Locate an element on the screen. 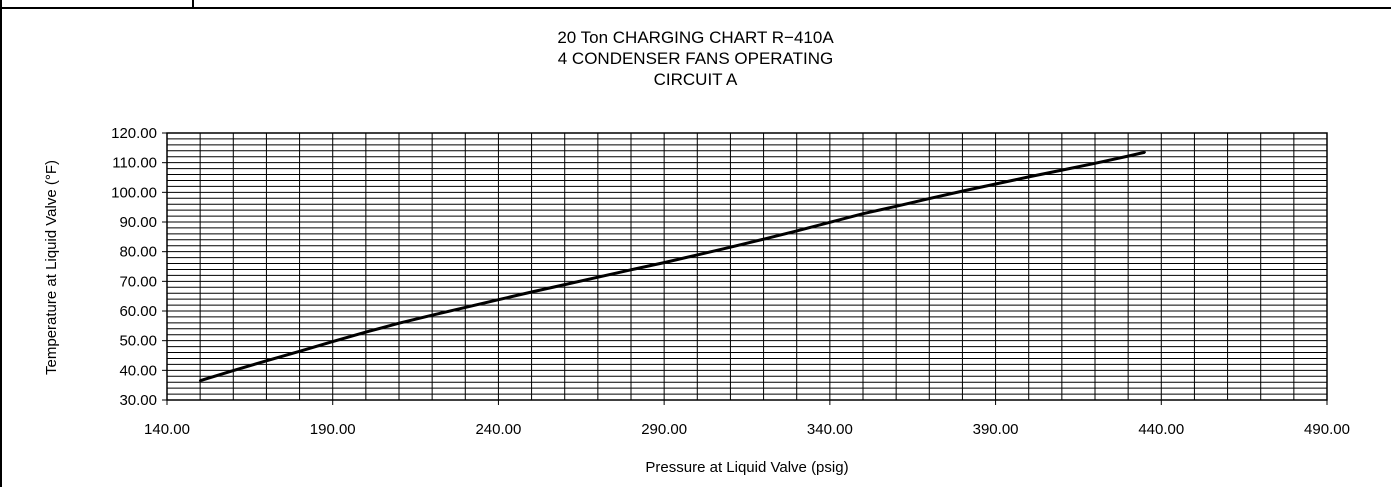 The image size is (1391, 487). x-tick-label: 290.00 is located at coordinates (664, 429).